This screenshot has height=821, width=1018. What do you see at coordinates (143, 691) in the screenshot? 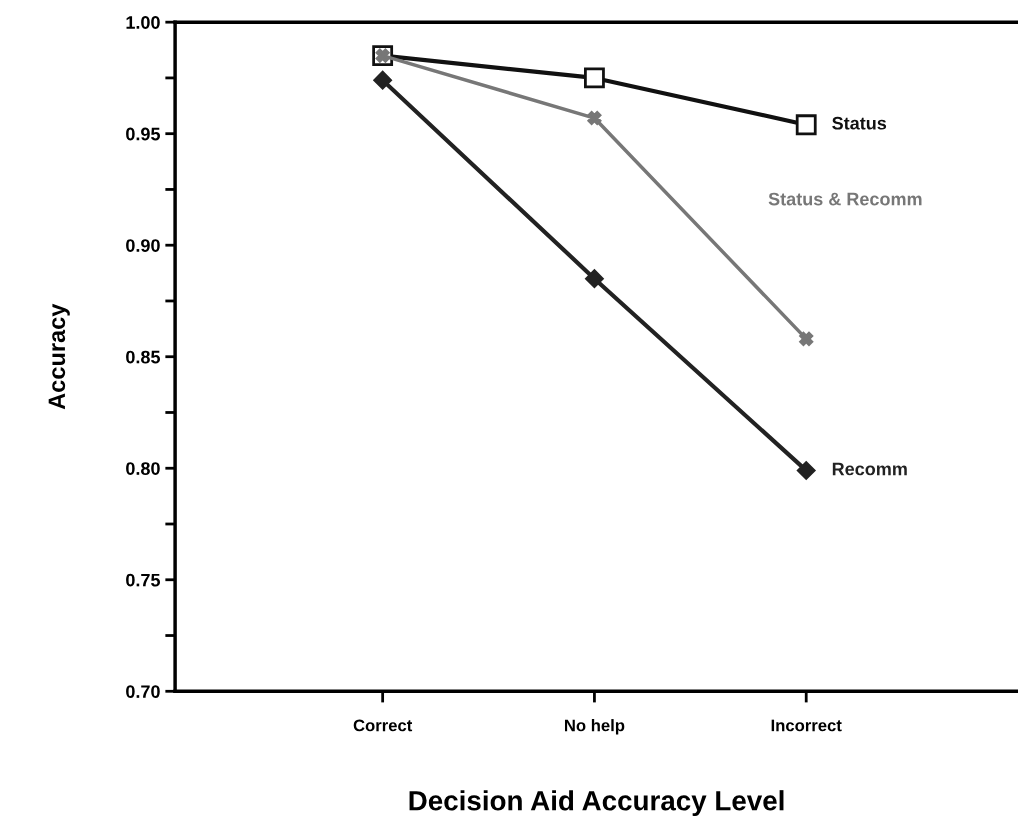
I see `y-tick-label: 0.70` at bounding box center [143, 691].